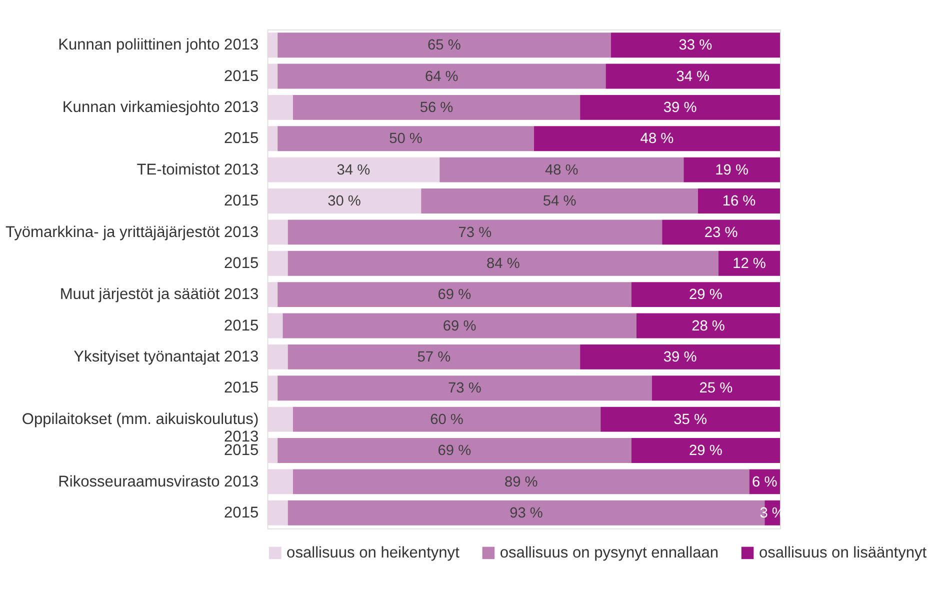 This screenshot has height=601, width=932. I want to click on data-label: 89 %, so click(521, 482).